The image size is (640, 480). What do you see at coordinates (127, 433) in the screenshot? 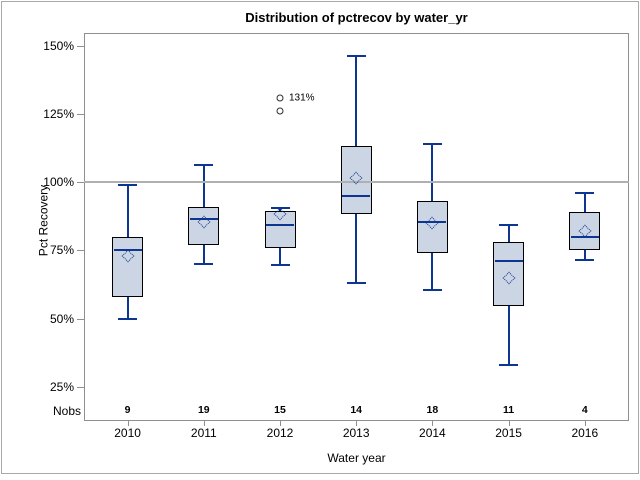
I see `x-tick-label: 2010` at bounding box center [127, 433].